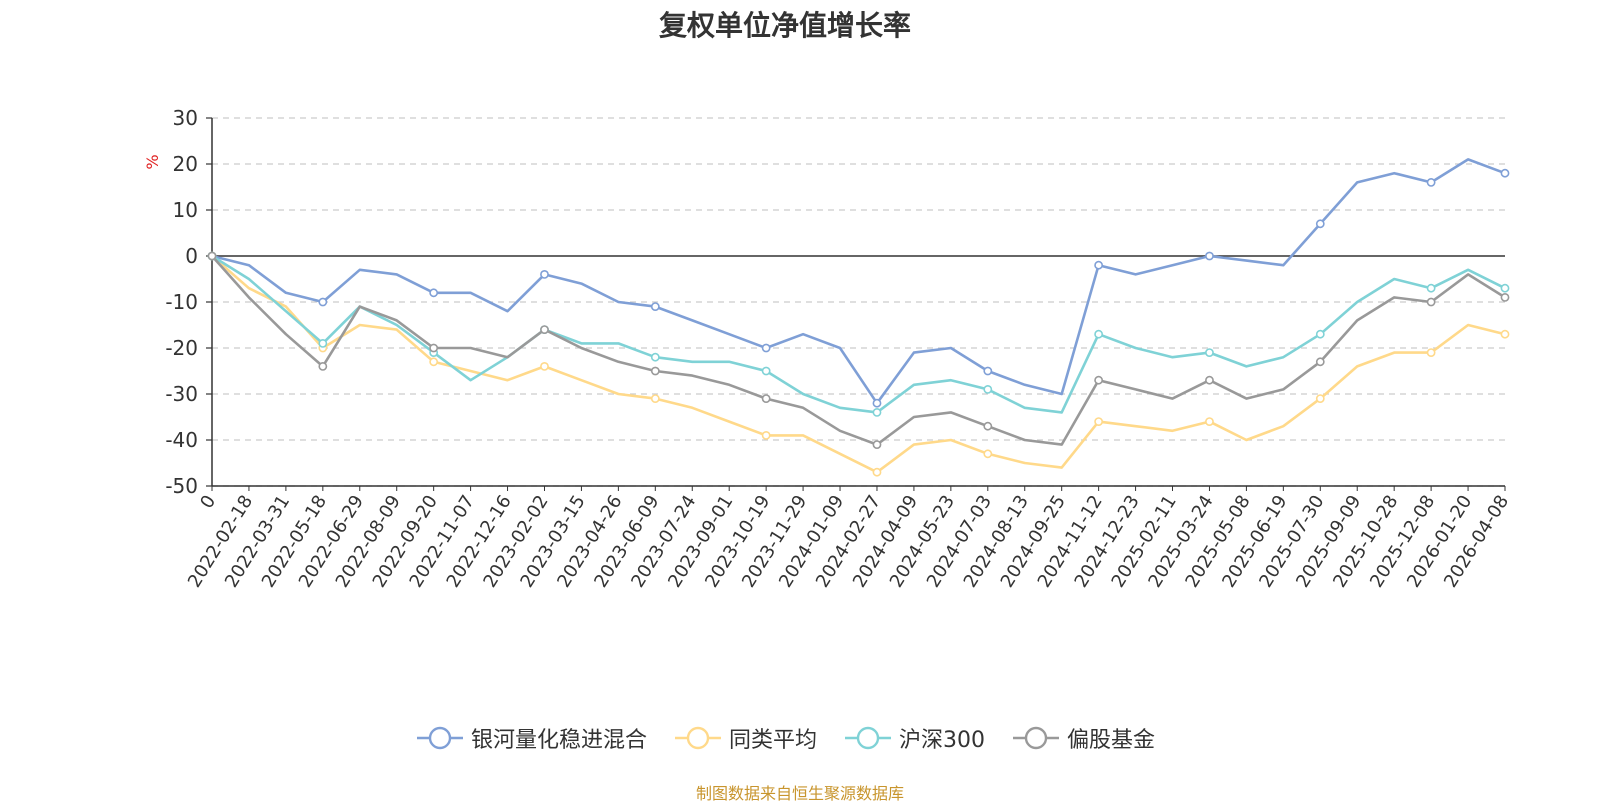  What do you see at coordinates (558, 740) in the screenshot?
I see `legend-label: 银河量化稳进混合` at bounding box center [558, 740].